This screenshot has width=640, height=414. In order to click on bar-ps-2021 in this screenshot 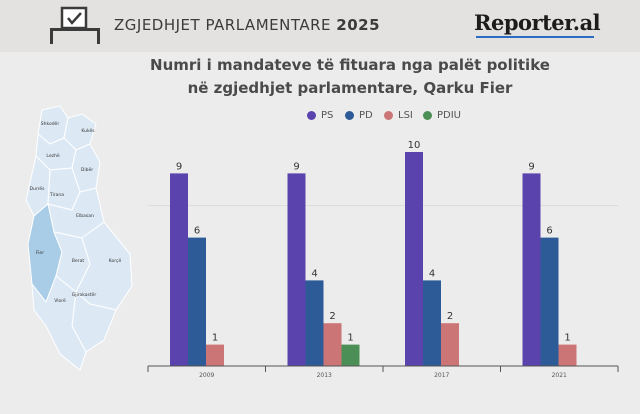, I will do `click(531, 269)`.